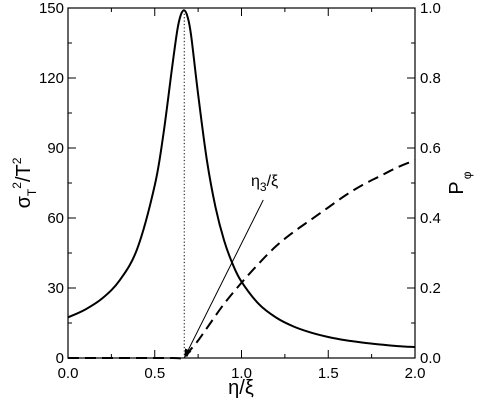 The image size is (480, 403). What do you see at coordinates (264, 183) in the screenshot?
I see `annotation-label: η3/ξ` at bounding box center [264, 183].